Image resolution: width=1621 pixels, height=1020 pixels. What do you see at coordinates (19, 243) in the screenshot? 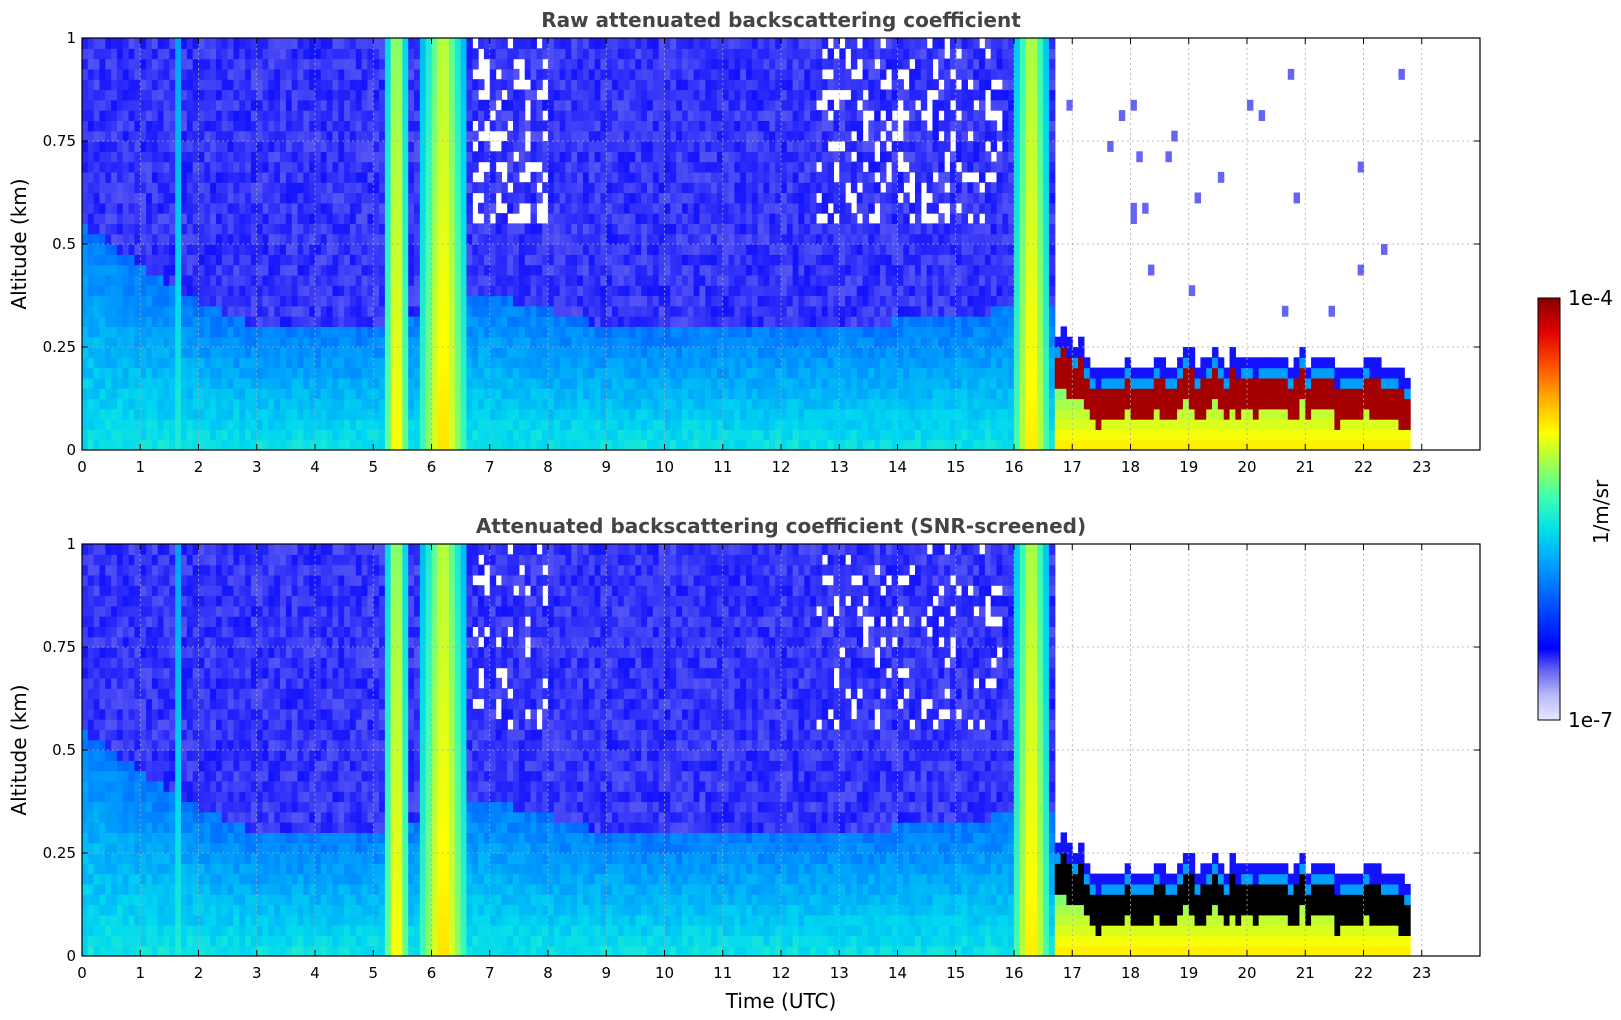
I see `panel1-ylabel: Altitude (km)` at bounding box center [19, 243].